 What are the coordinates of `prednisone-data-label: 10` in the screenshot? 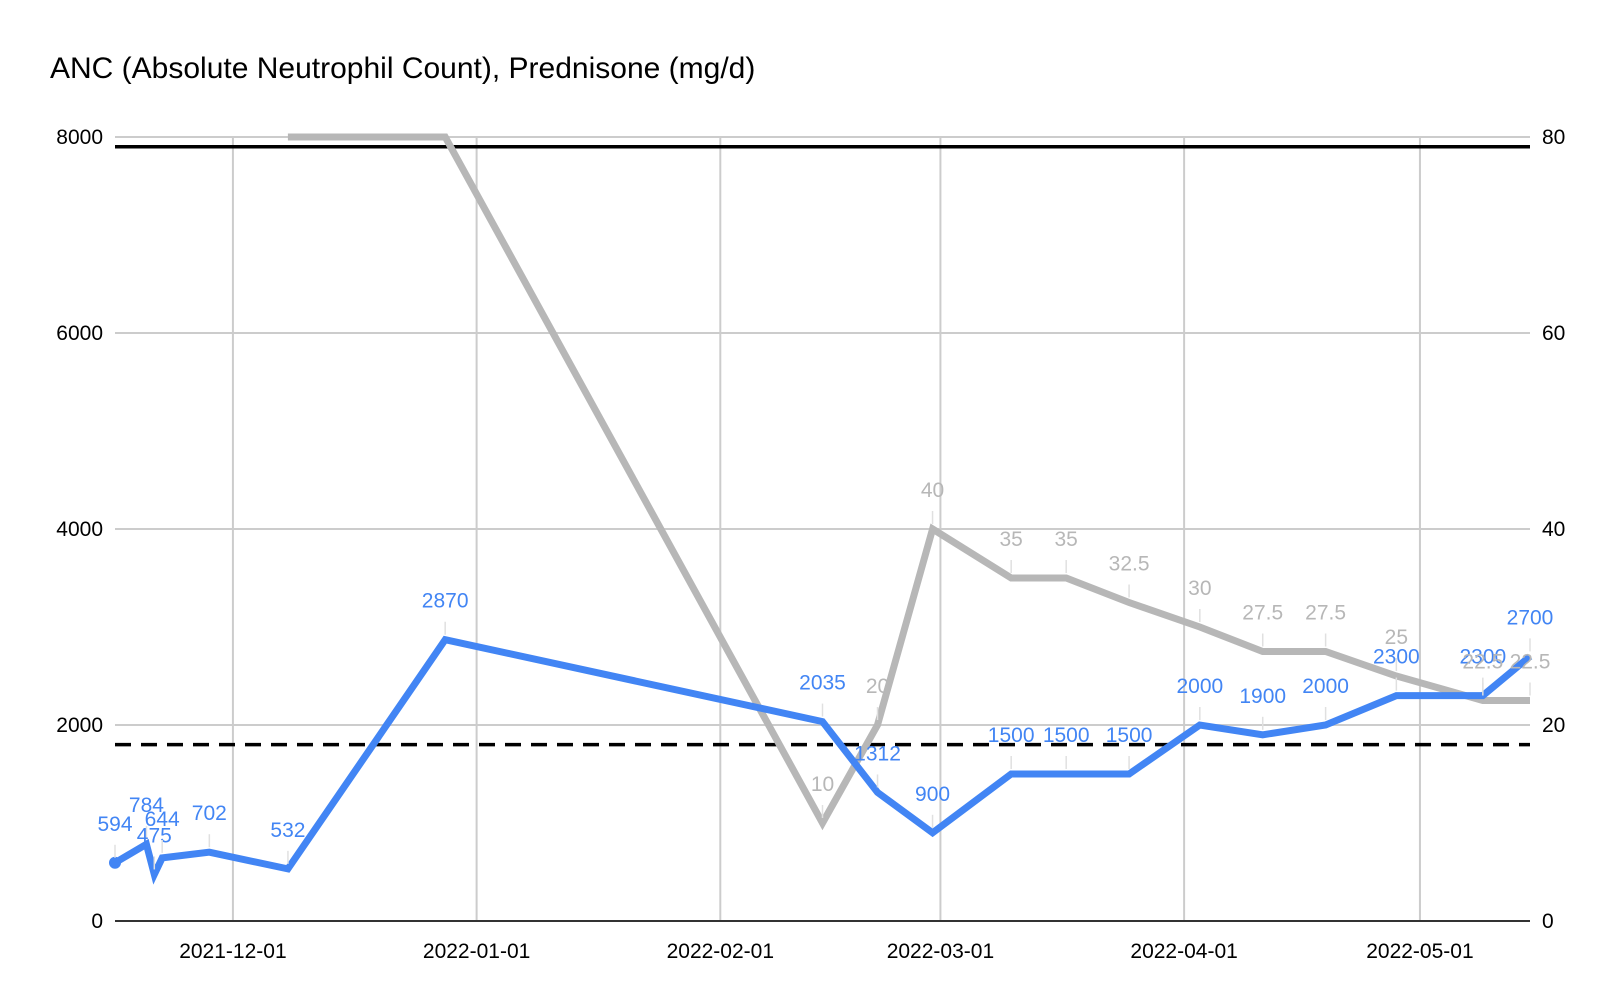 It's located at (822, 784).